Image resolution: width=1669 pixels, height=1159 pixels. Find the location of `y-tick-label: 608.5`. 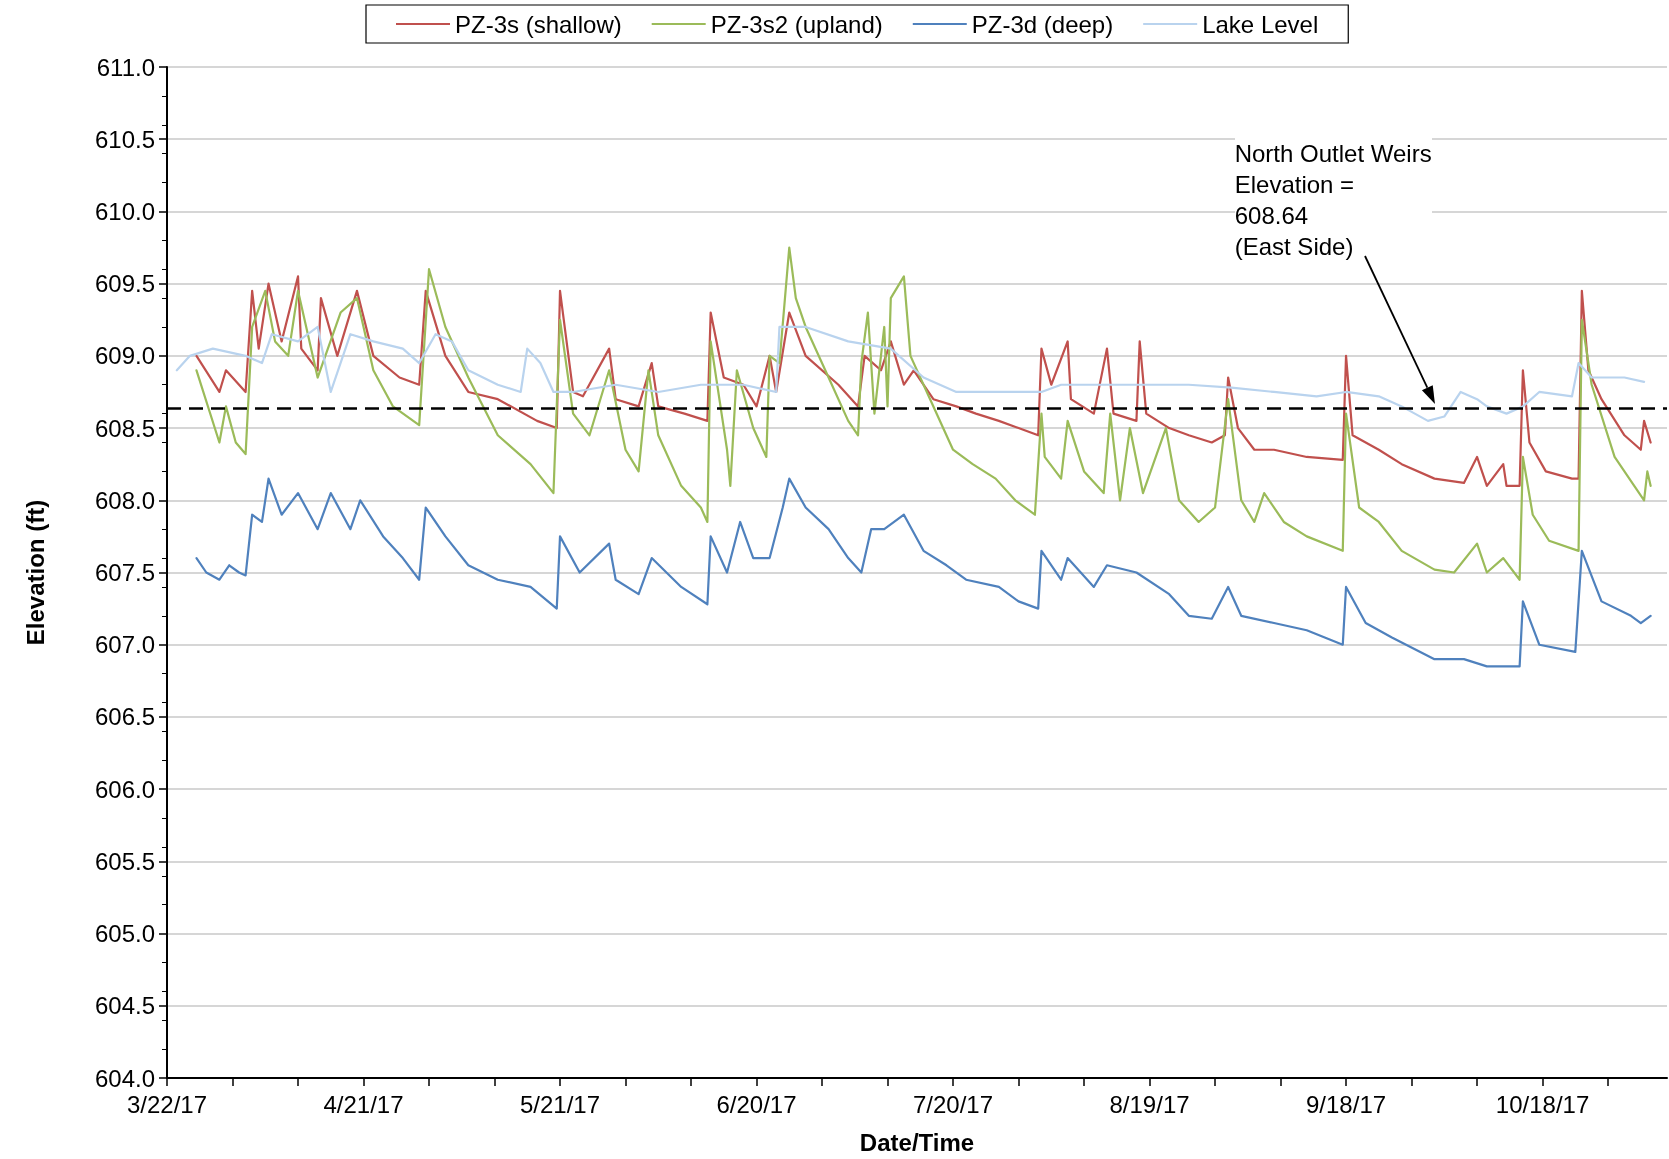

y-tick-label: 608.5 is located at coordinates (124, 428).